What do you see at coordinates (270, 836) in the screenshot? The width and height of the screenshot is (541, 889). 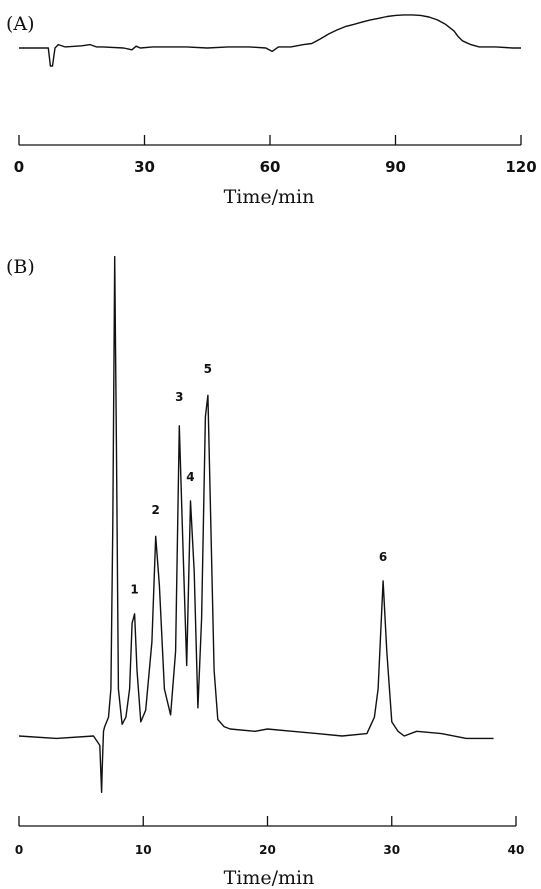 I see `panel-b-ticks: 0 10 20 30 40` at bounding box center [270, 836].